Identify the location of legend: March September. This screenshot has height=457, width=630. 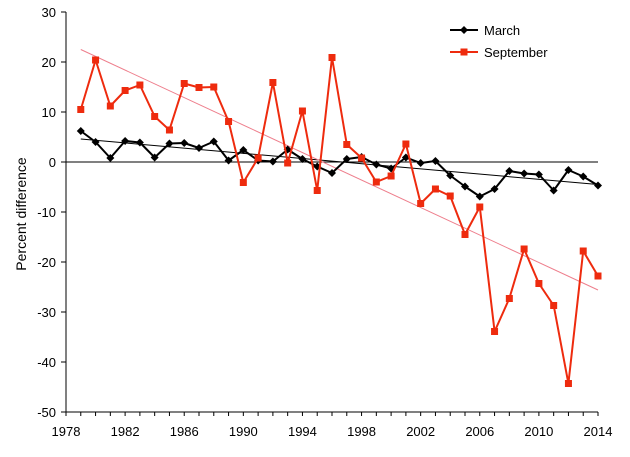
(499, 41).